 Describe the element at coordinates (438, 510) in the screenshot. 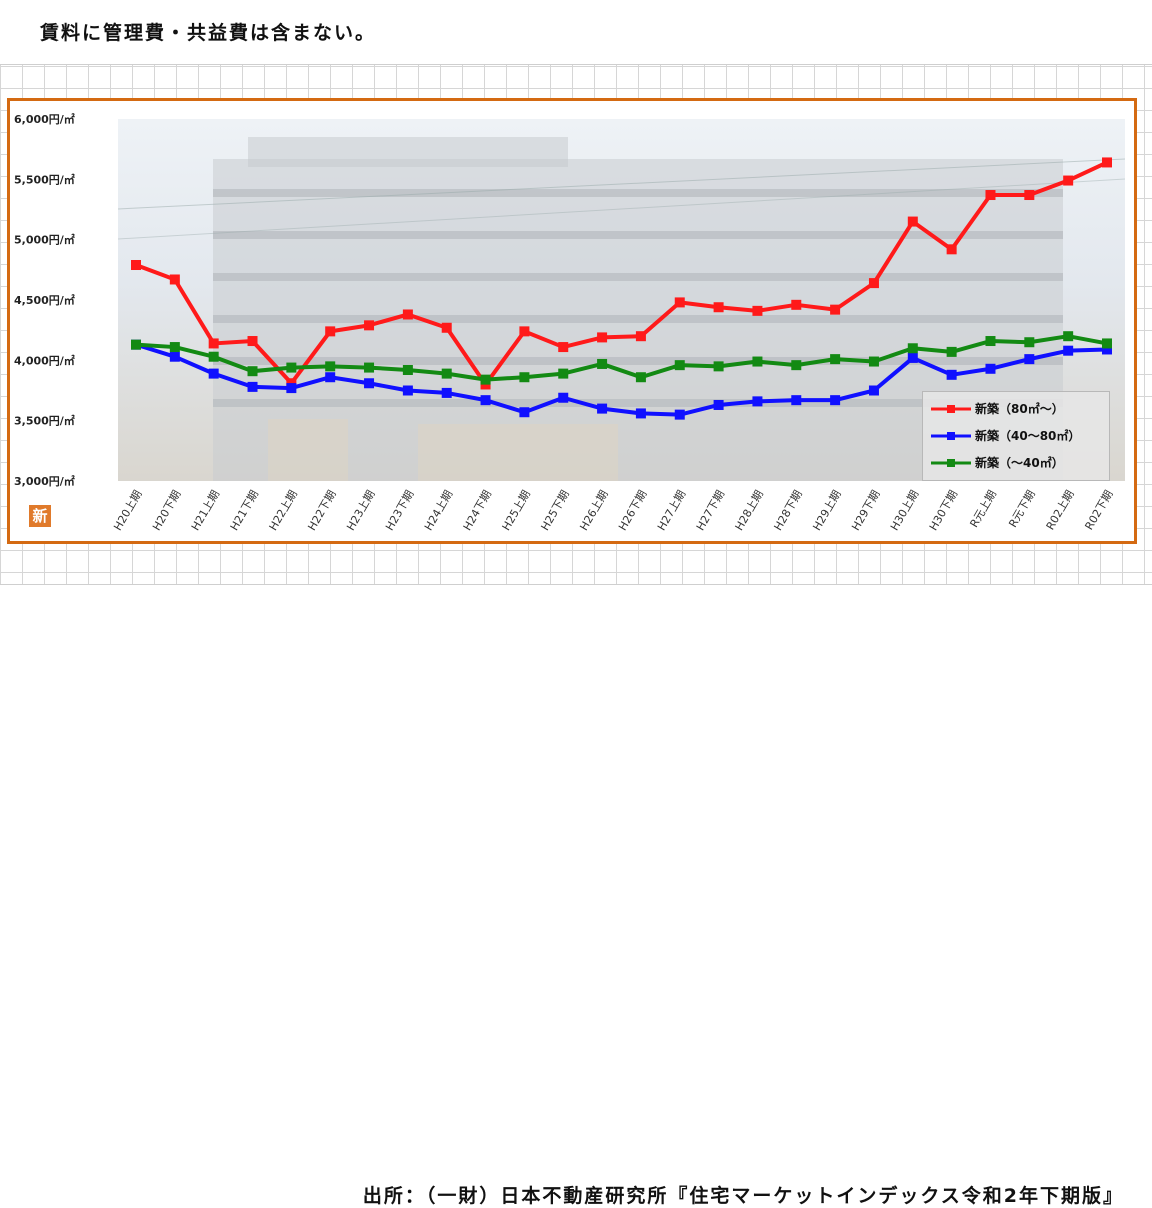

I see `x-tick-label: H24上期` at that location.